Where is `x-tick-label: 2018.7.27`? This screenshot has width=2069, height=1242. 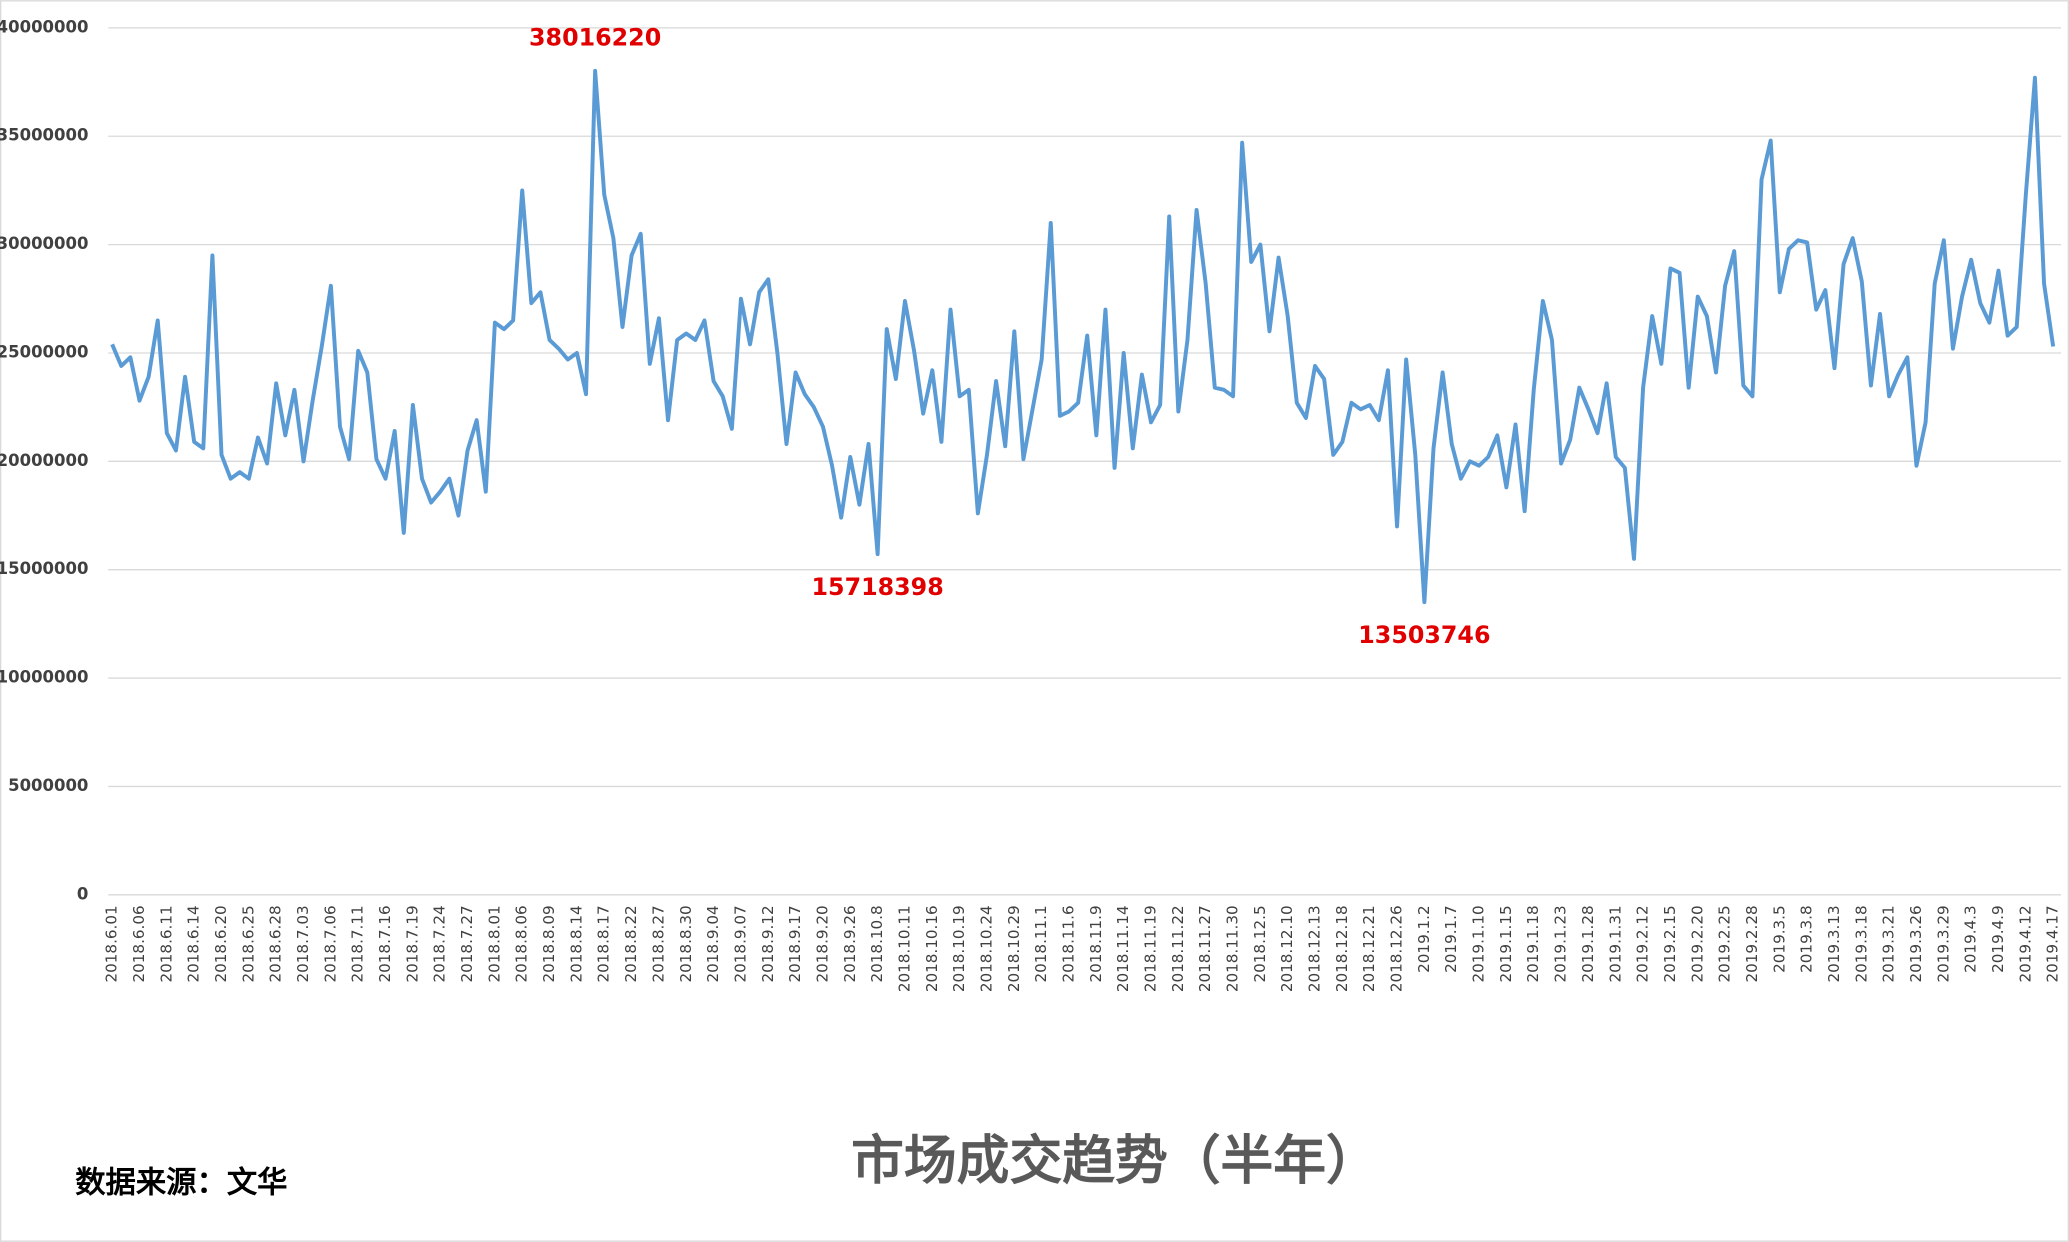
x-tick-label: 2018.7.27 is located at coordinates (467, 943).